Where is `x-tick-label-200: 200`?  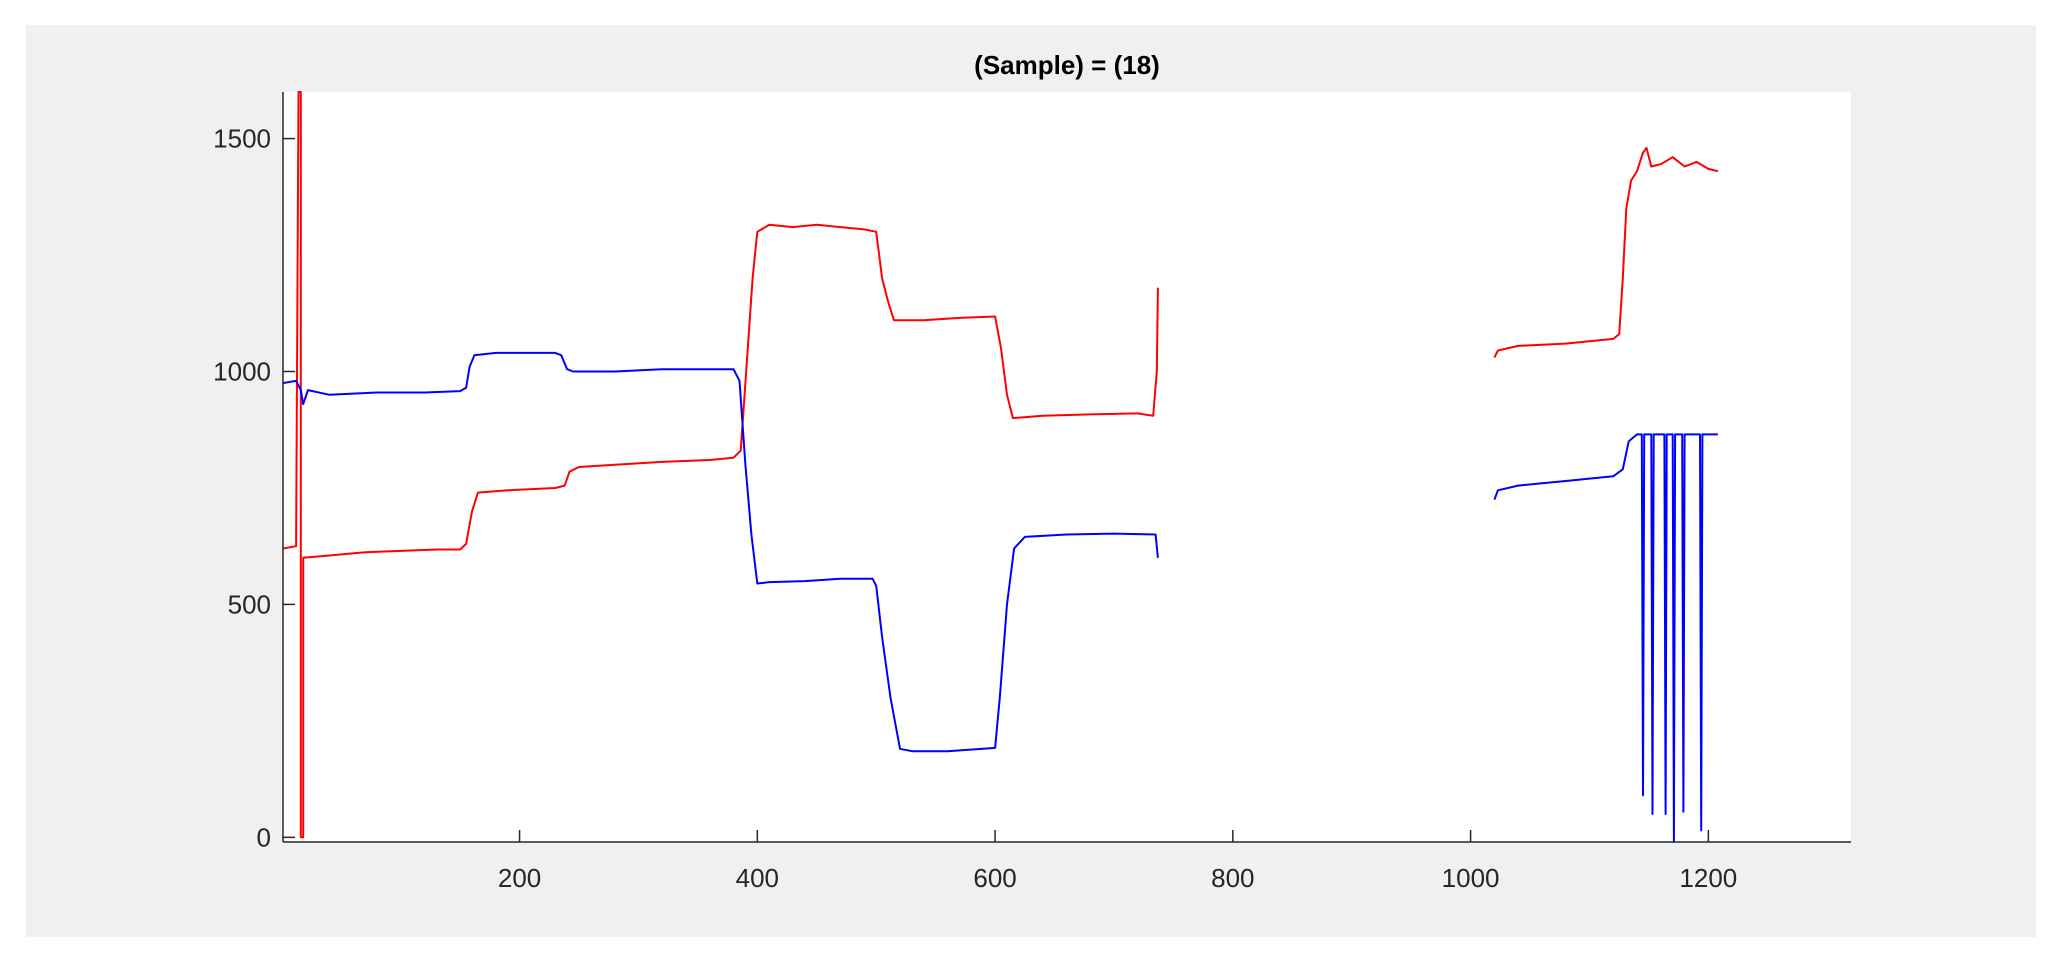
x-tick-label-200: 200 is located at coordinates (519, 878).